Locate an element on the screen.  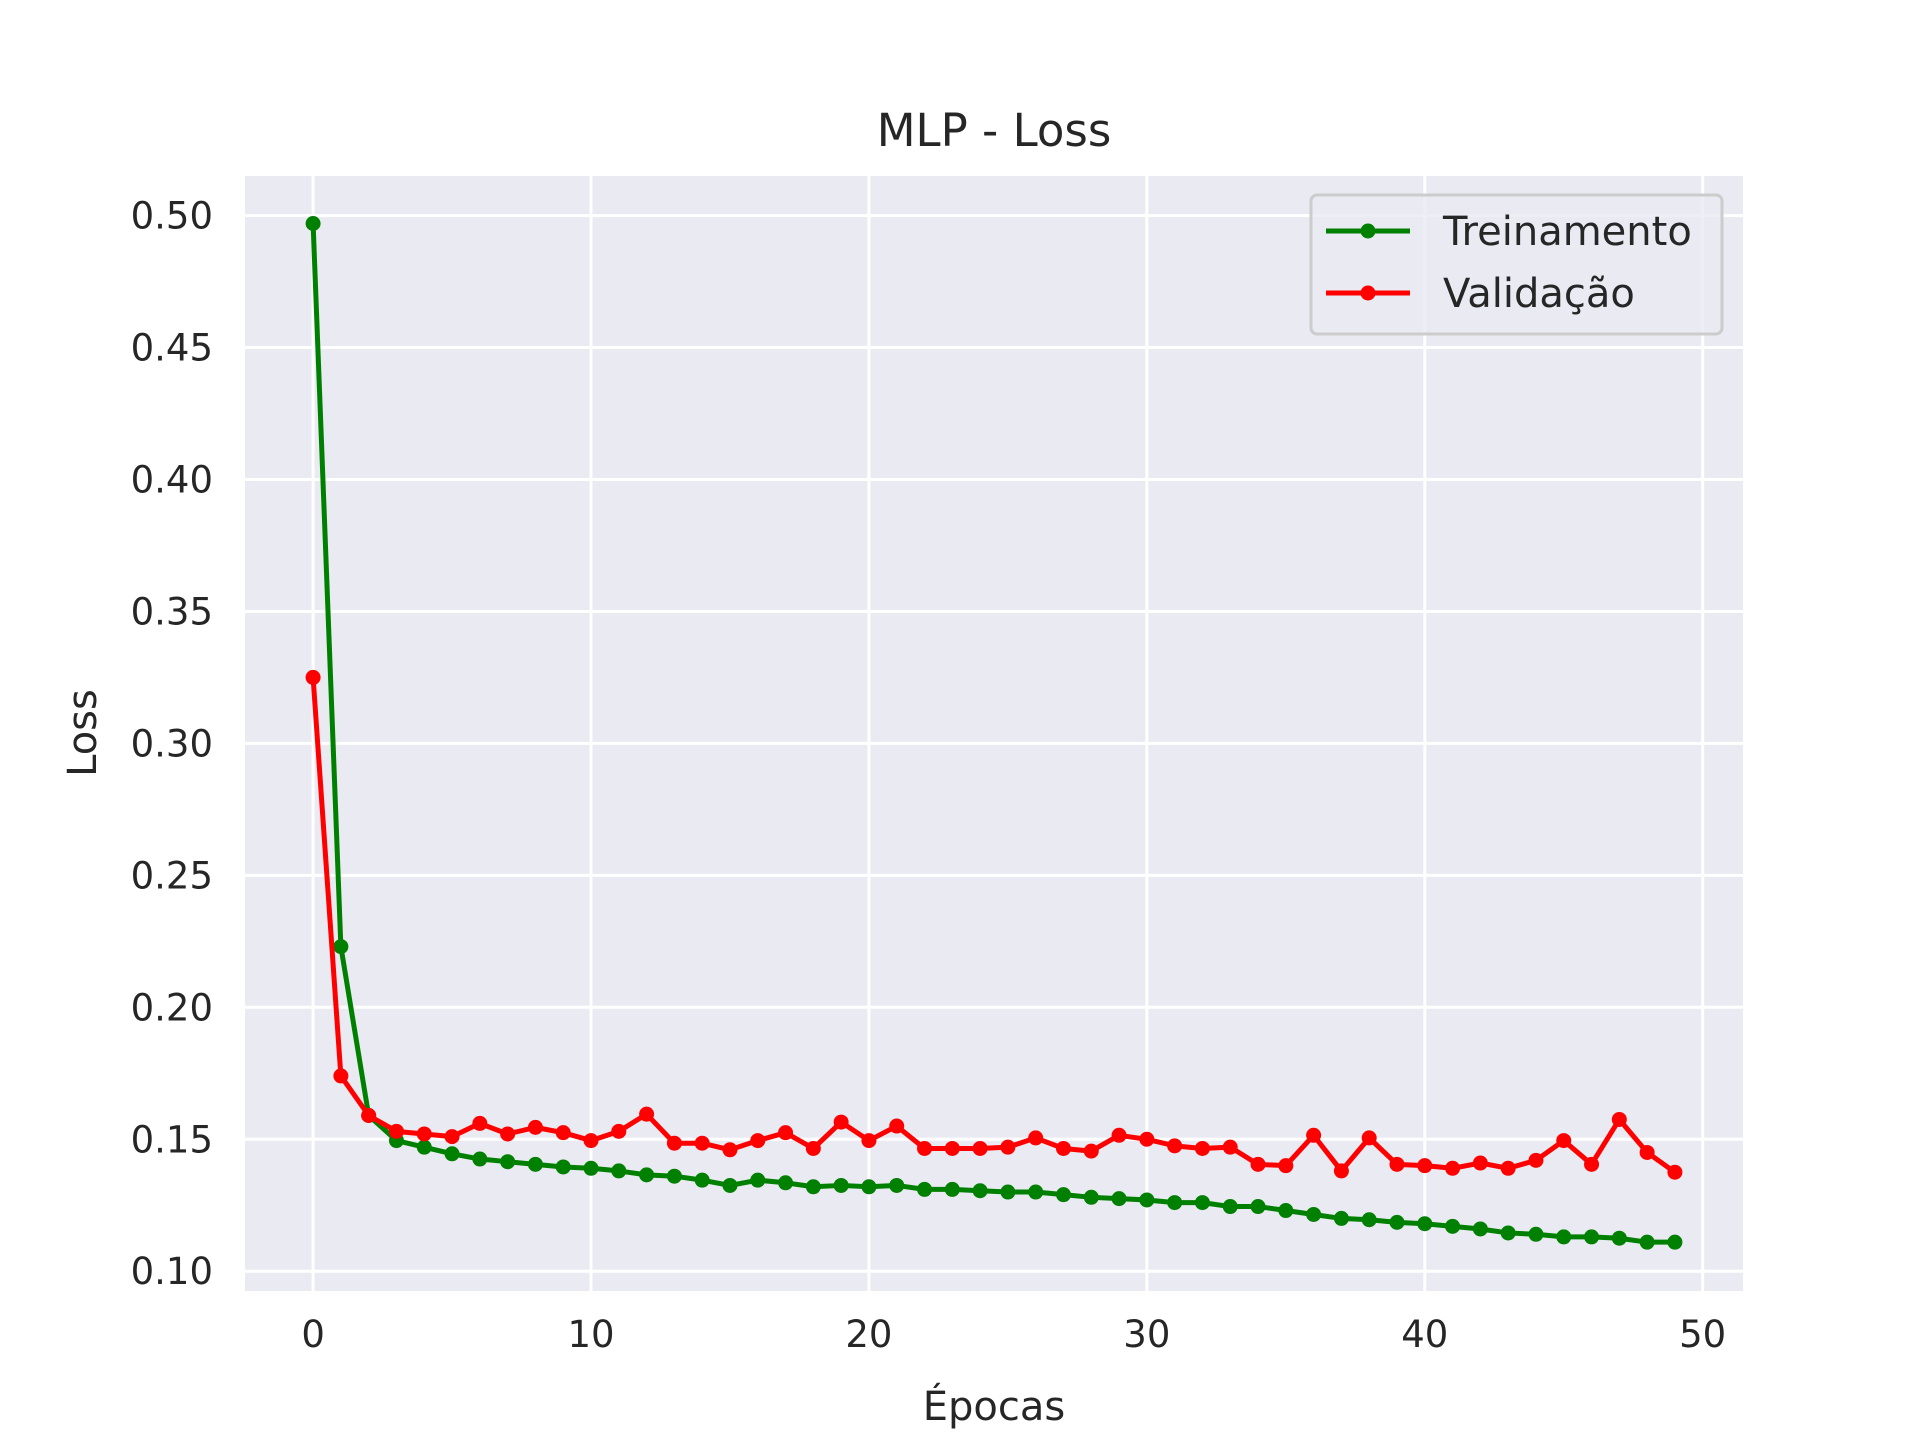
legend-marker-validacao is located at coordinates (1368, 293).